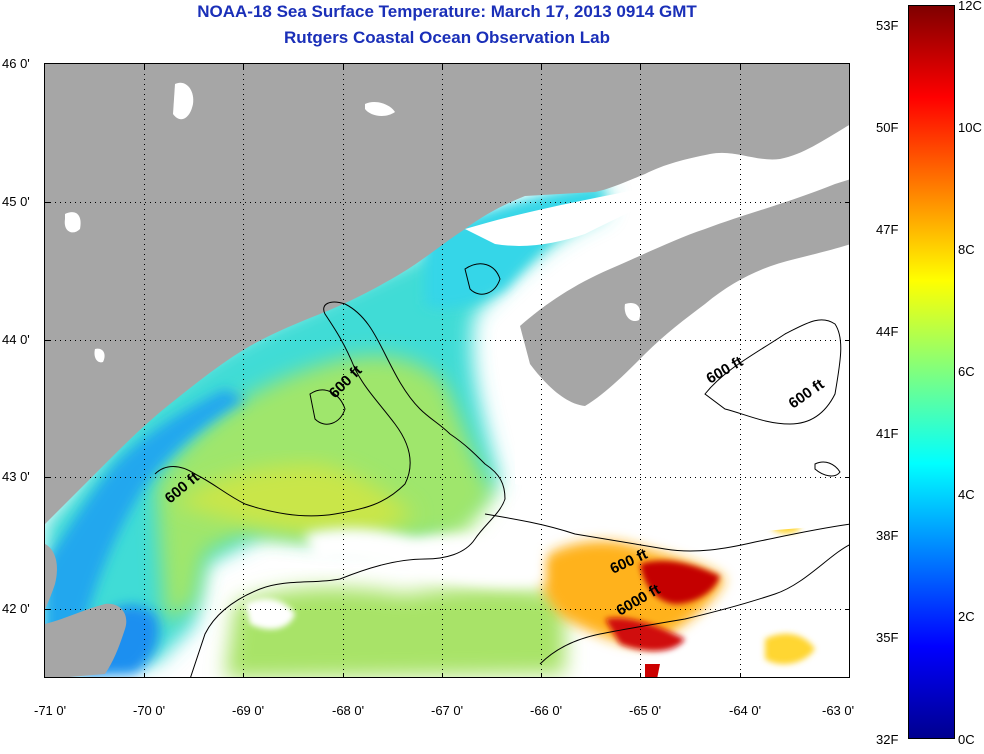  What do you see at coordinates (684, 292) in the screenshot?
I see `nova-scotia` at bounding box center [684, 292].